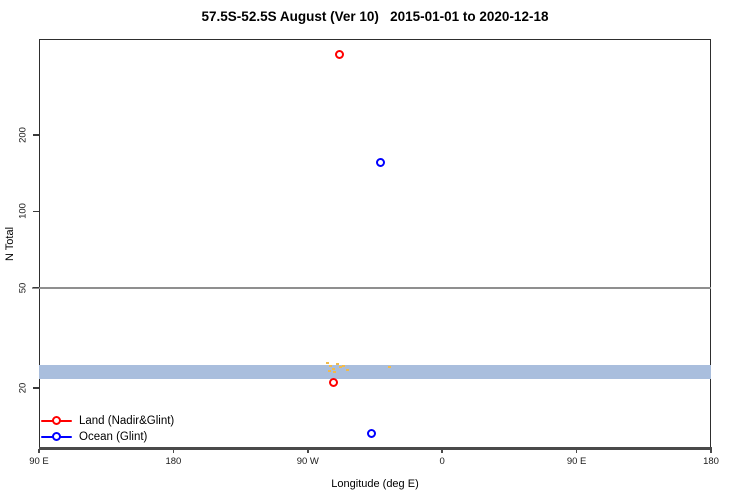  Describe the element at coordinates (375, 372) in the screenshot. I see `highlight-band` at that location.